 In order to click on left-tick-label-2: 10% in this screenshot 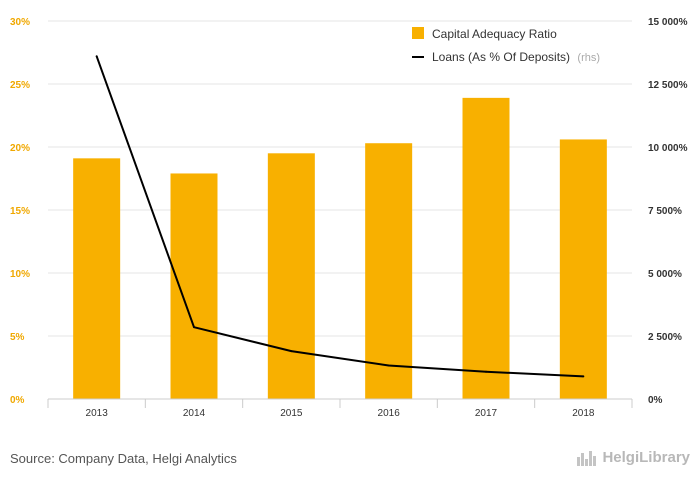, I will do `click(20, 274)`.